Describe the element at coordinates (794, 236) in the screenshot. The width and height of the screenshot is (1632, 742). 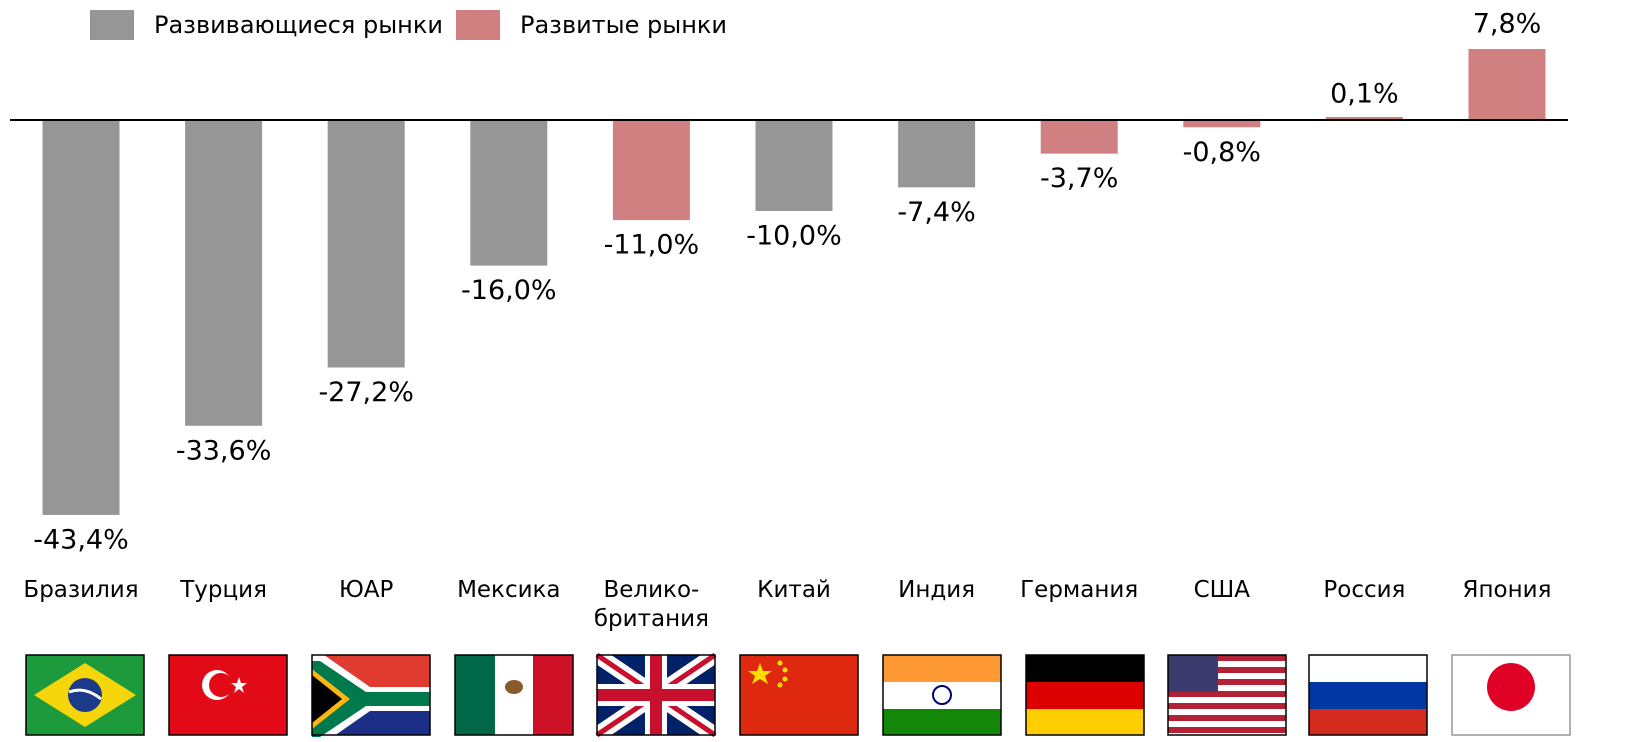
I see `data-label: -10,0%` at that location.